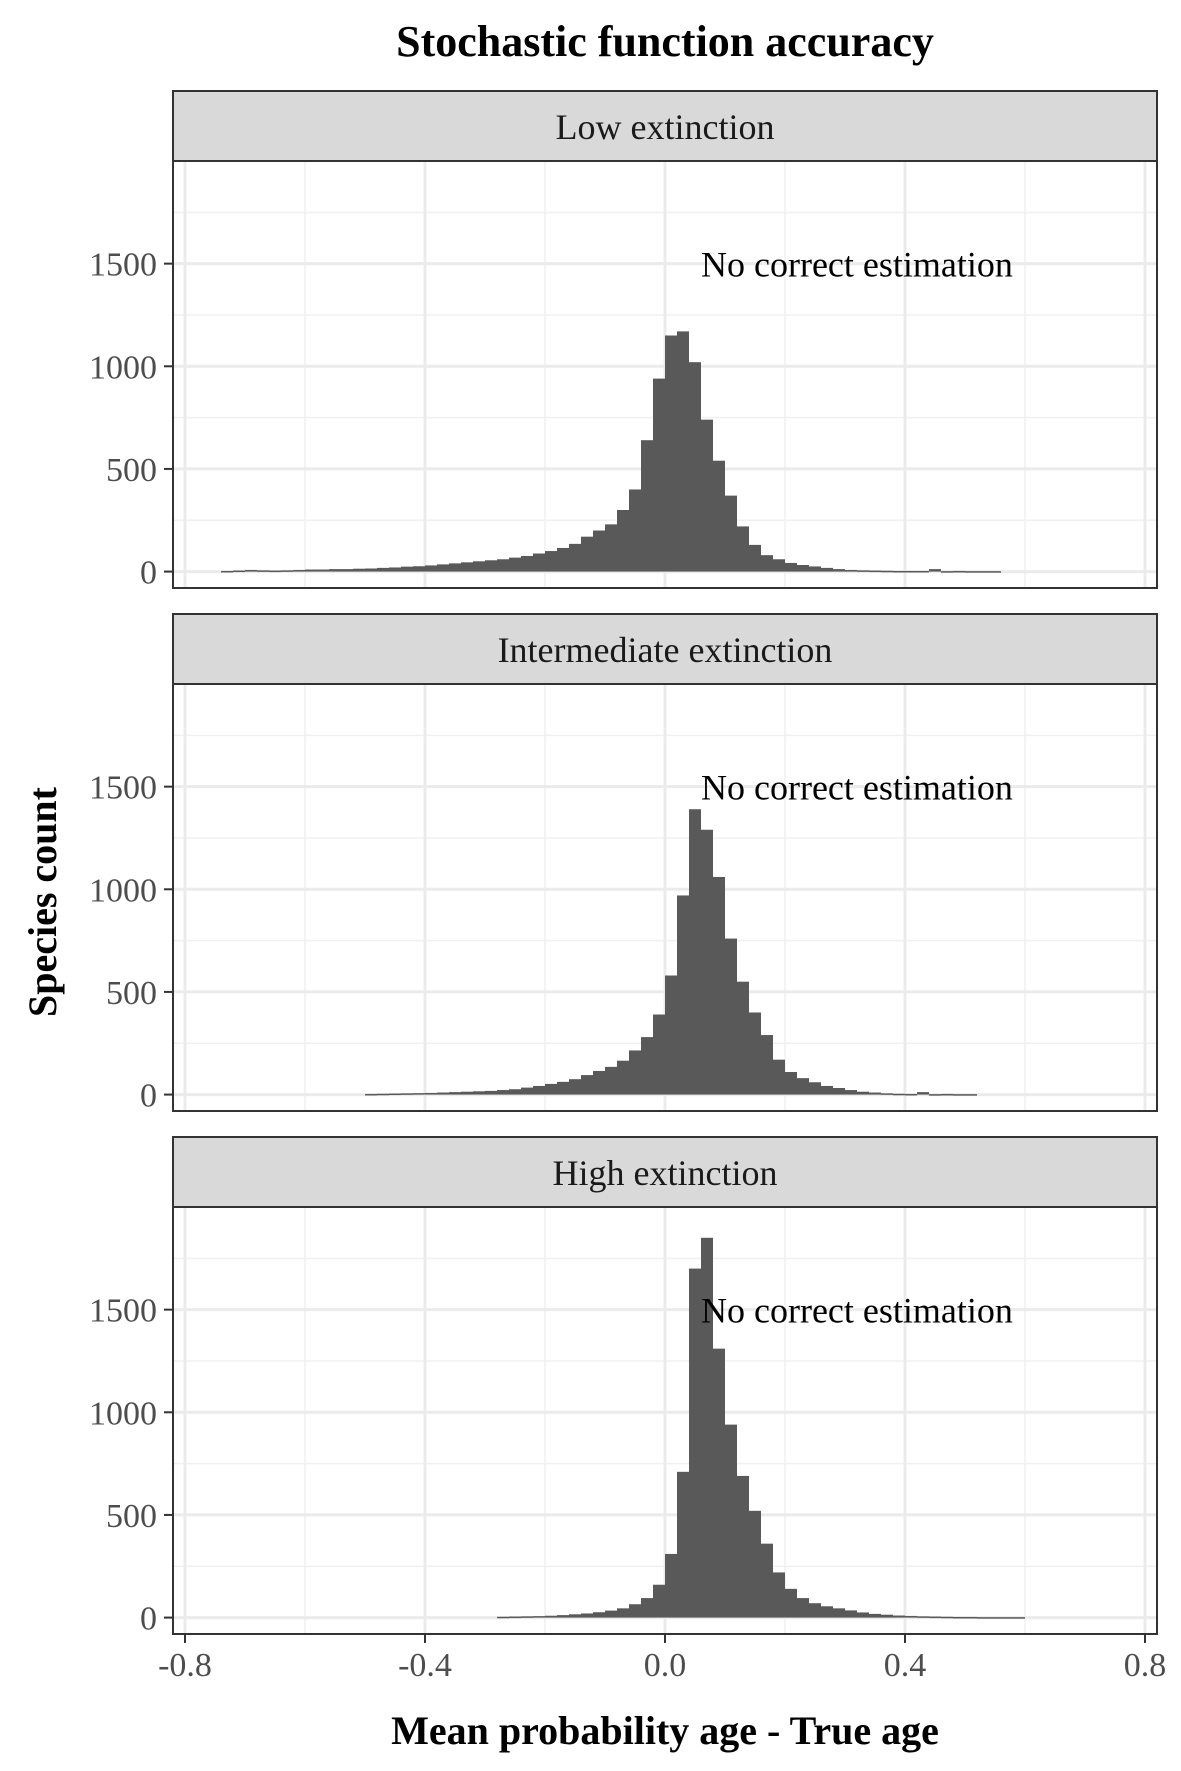  I want to click on x-axis: -0.8 -0.4 0.0 0.4 0.8, so click(662, 1659).